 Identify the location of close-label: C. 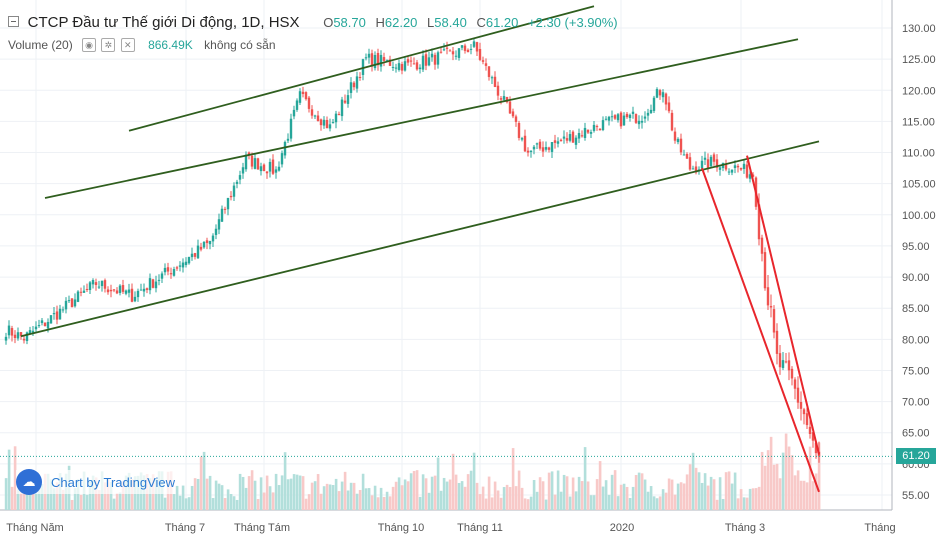
(481, 23).